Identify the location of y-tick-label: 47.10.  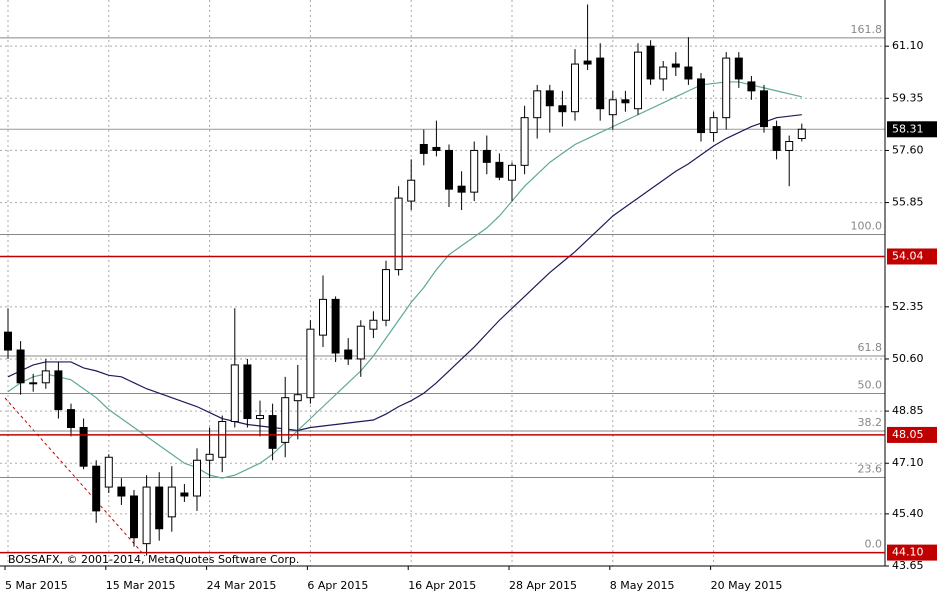
(908, 462).